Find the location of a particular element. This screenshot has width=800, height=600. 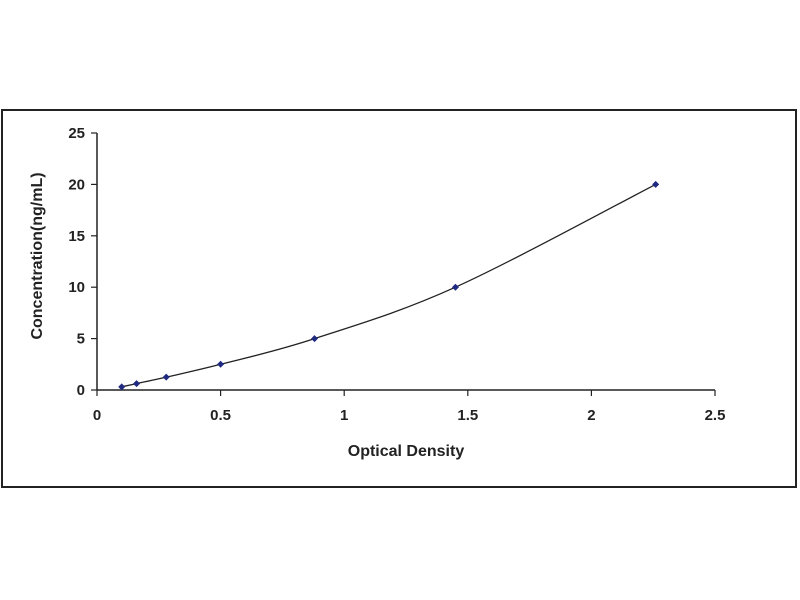

y-tick-label: 5 is located at coordinates (81, 339).